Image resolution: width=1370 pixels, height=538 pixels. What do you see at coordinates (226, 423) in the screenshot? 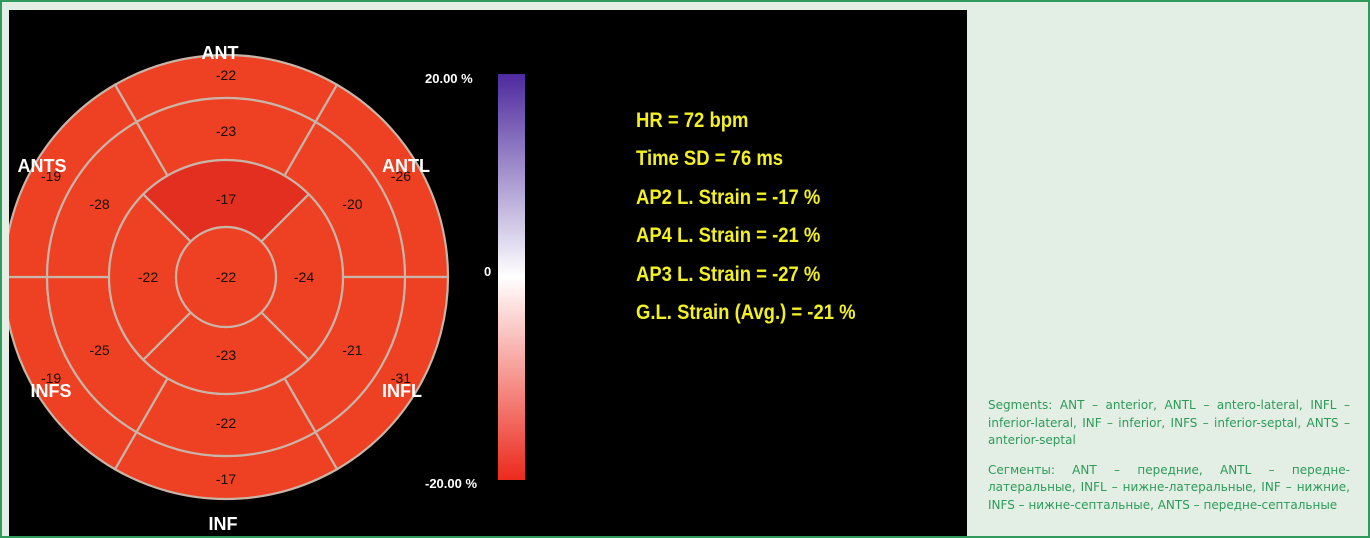
I see `value-mid-inf: -22` at bounding box center [226, 423].